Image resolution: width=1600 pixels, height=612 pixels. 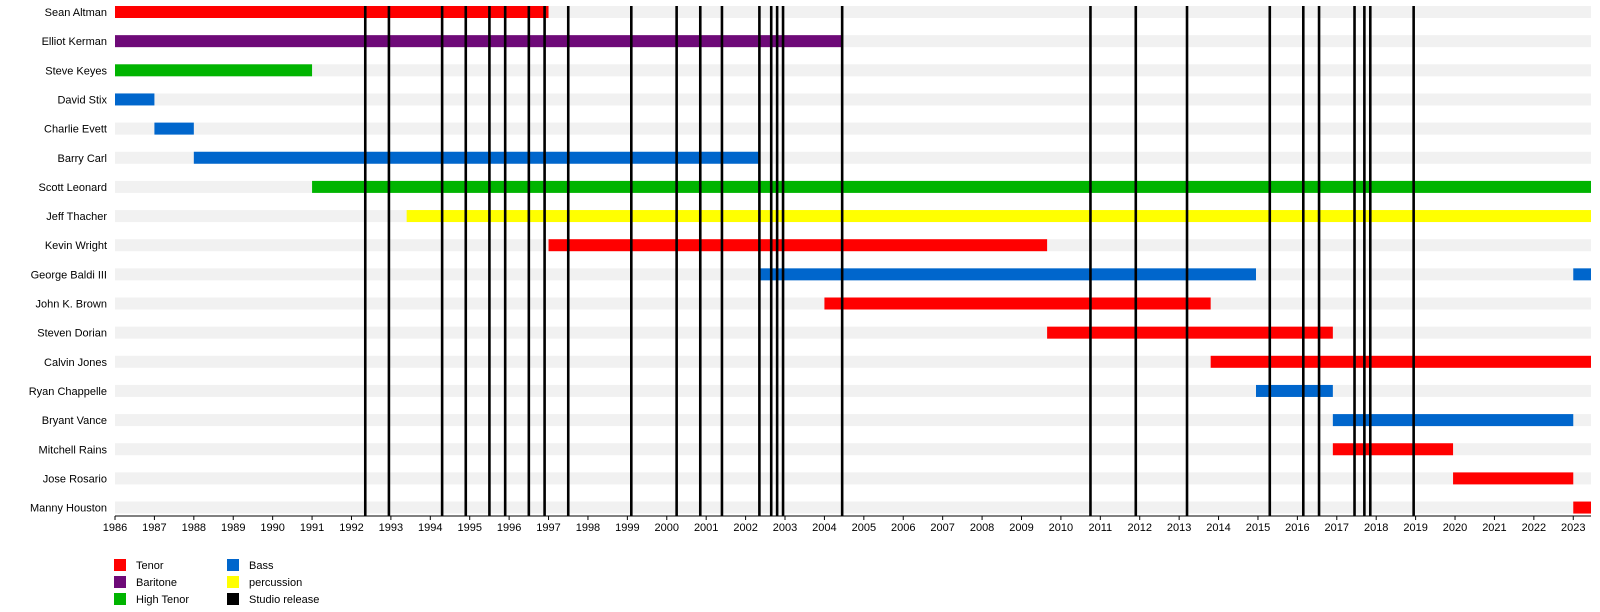 What do you see at coordinates (275, 583) in the screenshot?
I see `legend-label-percussion: percussion` at bounding box center [275, 583].